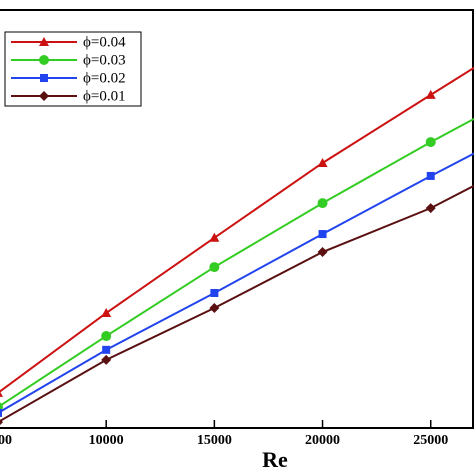 The height and width of the screenshot is (474, 474). I want to click on legend-label: ϕ=0.02, so click(104, 78).